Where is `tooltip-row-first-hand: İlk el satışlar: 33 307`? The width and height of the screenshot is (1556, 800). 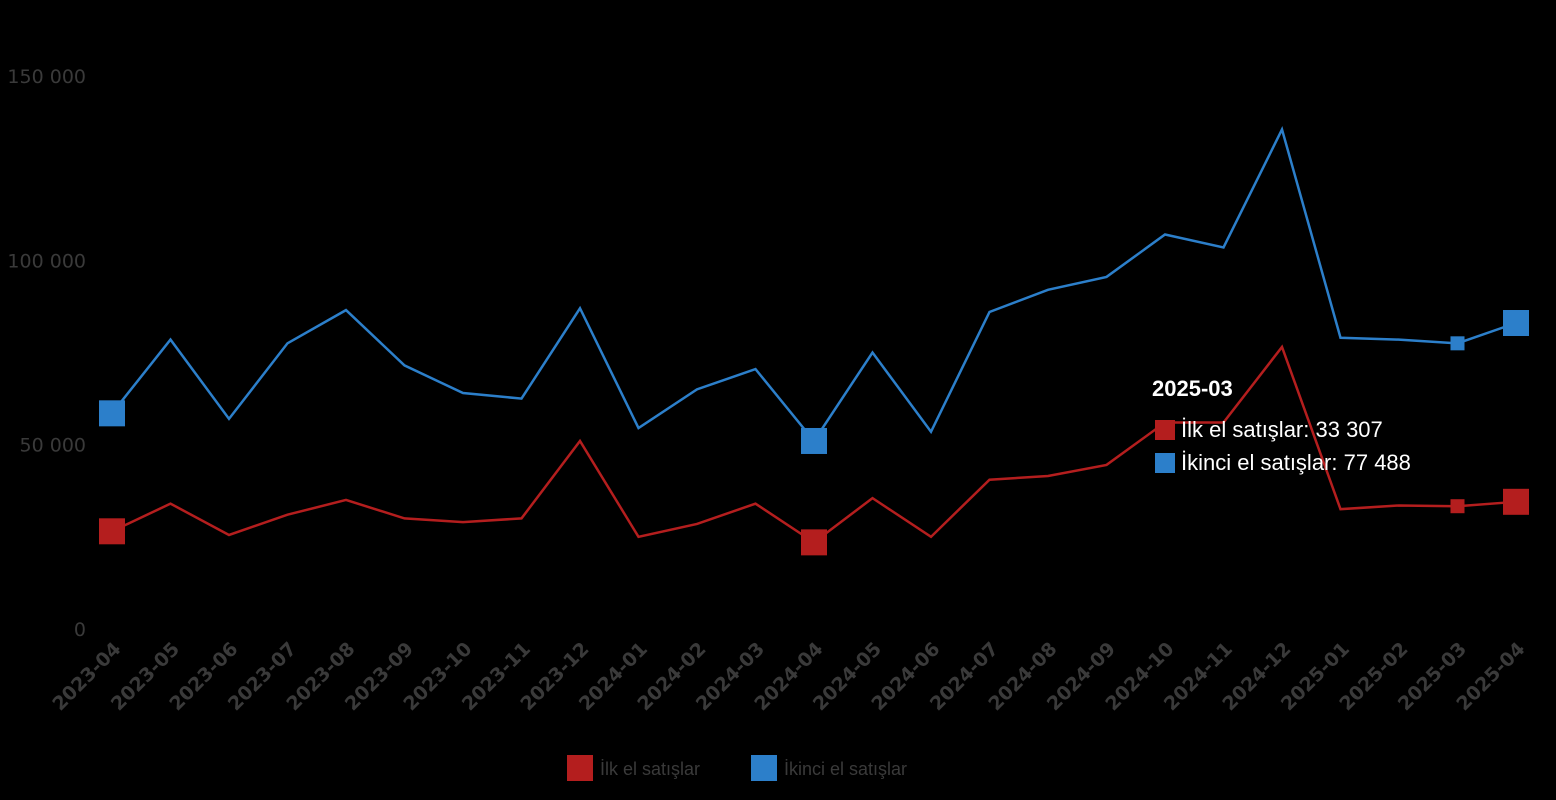 tooltip-row-first-hand: İlk el satışlar: 33 307 is located at coordinates (1282, 429).